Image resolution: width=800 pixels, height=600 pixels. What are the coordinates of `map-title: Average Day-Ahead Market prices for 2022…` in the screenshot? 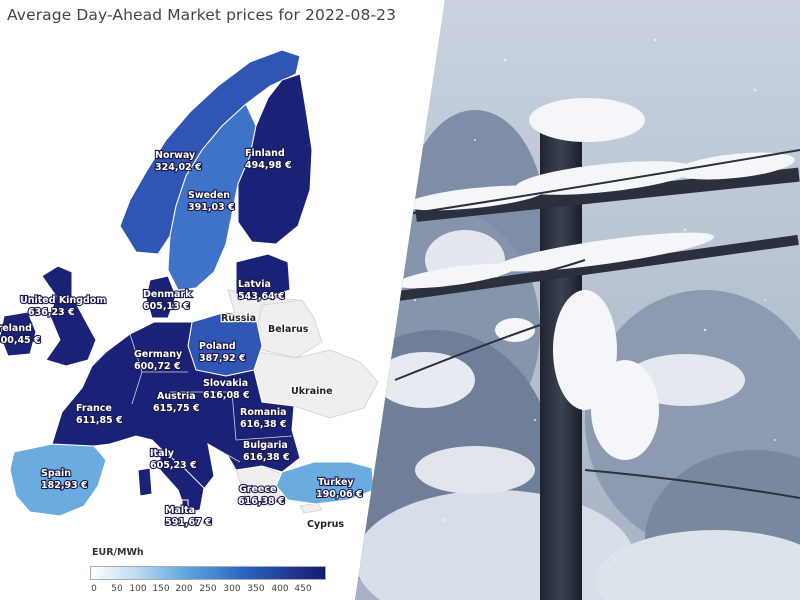 It's located at (202, 15).